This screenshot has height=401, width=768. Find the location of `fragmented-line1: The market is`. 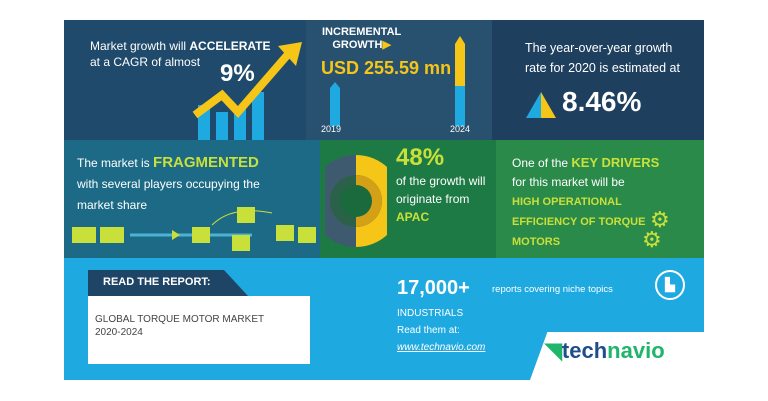

fragmented-line1: The market is is located at coordinates (115, 163).